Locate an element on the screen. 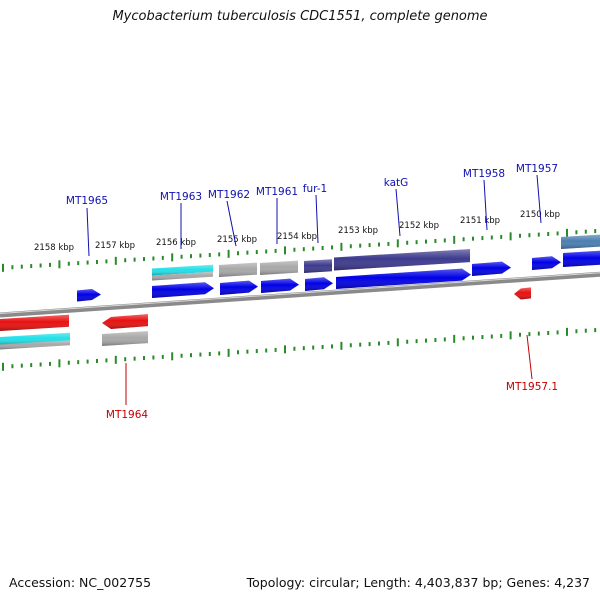  scale-label: 2153 kbp is located at coordinates (358, 231).